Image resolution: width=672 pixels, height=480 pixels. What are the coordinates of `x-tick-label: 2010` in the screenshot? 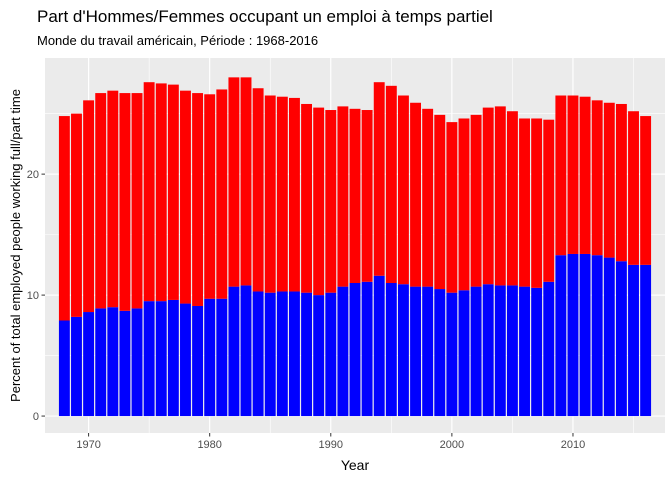 It's located at (573, 445).